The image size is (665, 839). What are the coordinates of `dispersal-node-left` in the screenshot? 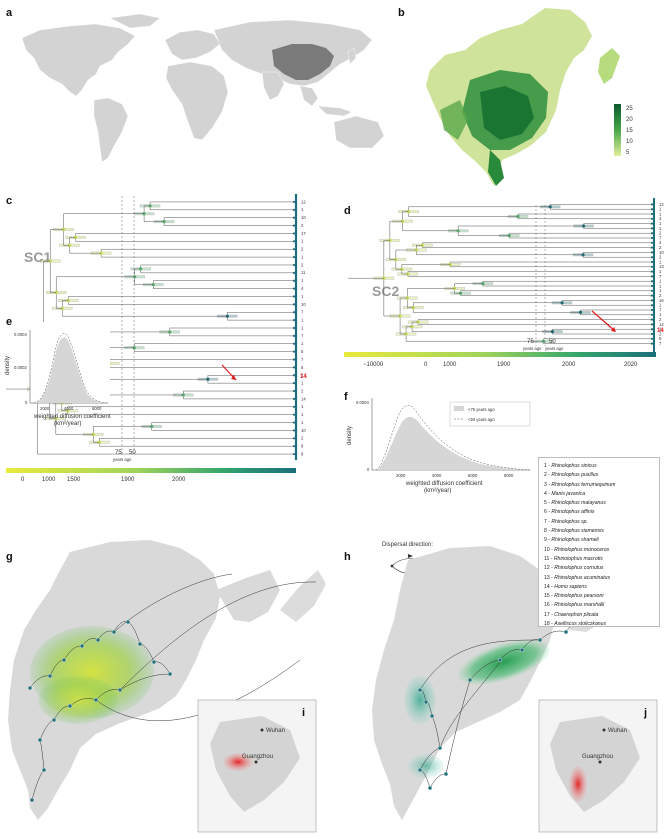 It's located at (392, 566).